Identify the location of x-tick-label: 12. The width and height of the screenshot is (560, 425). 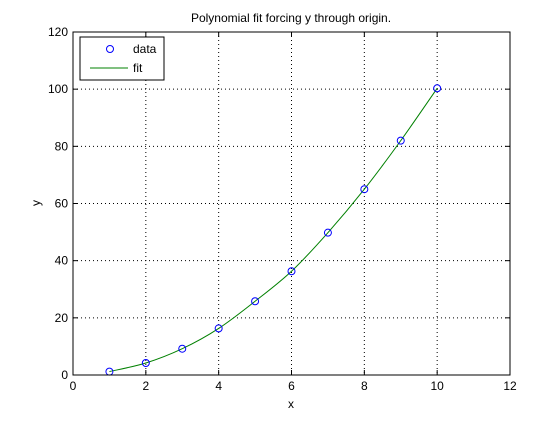
(510, 386).